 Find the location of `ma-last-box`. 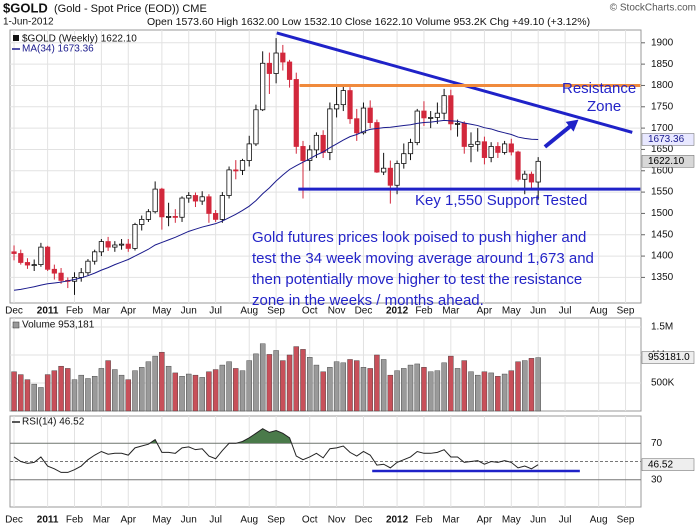

ma-last-box is located at coordinates (668, 139).